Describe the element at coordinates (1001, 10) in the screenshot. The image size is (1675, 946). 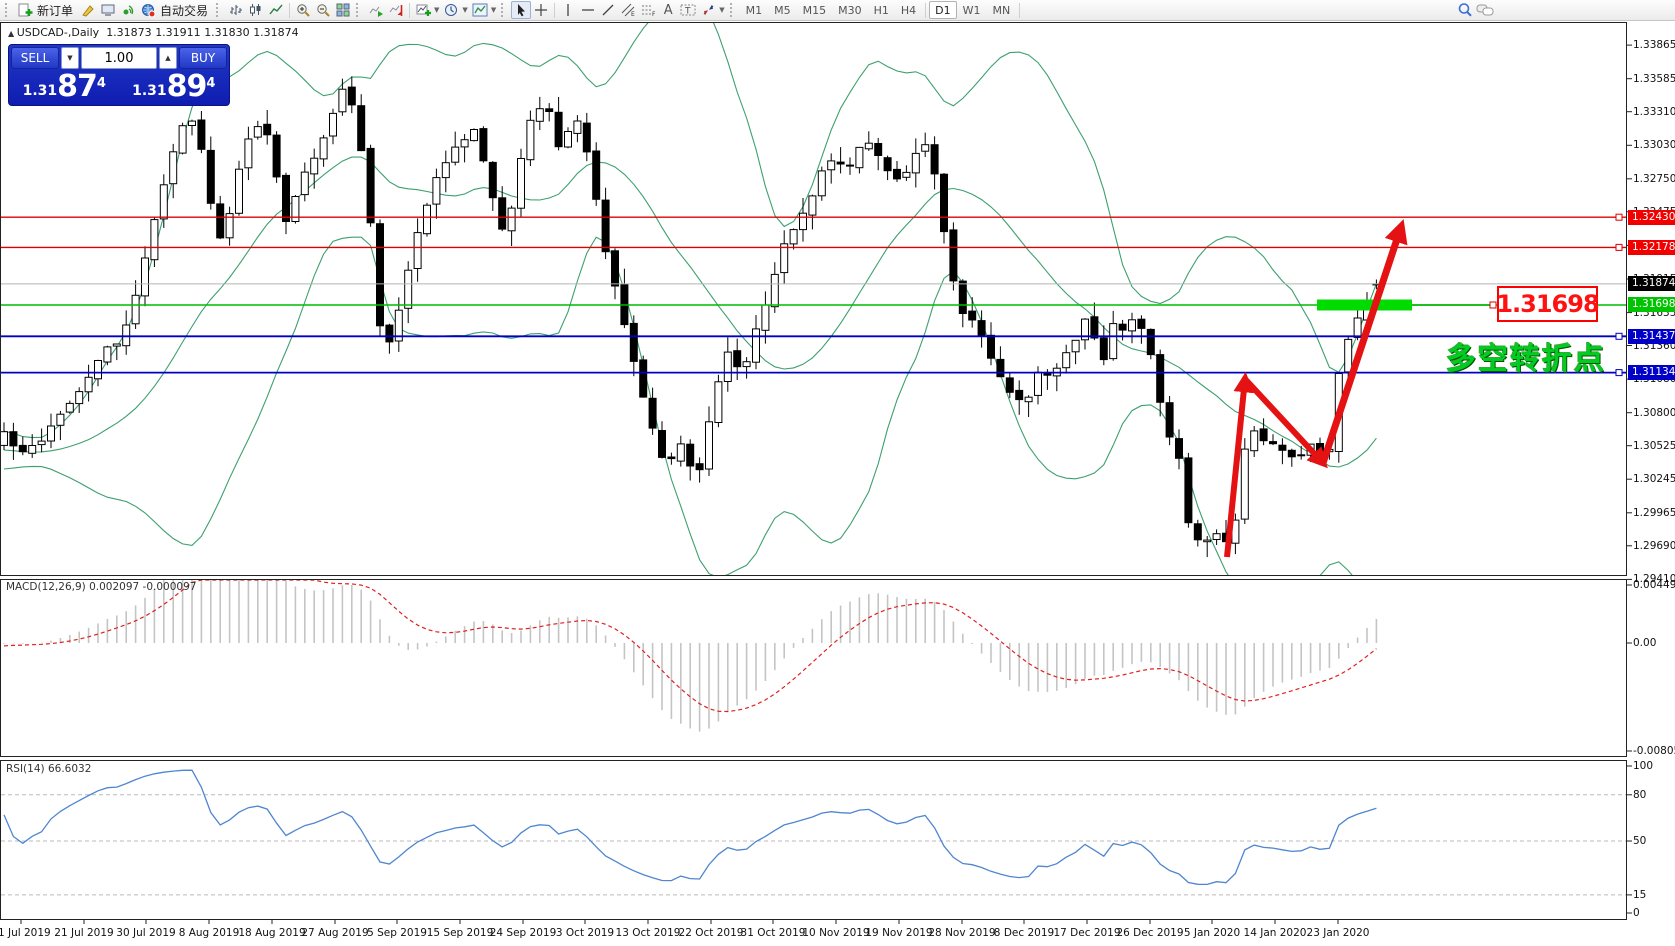
I see `timeframe-MN: MN` at that location.